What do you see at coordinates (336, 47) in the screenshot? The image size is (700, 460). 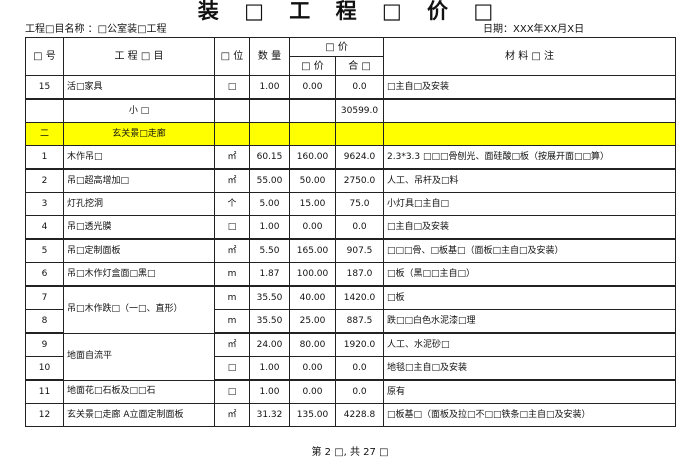 I see `header-price-group: □ 价` at bounding box center [336, 47].